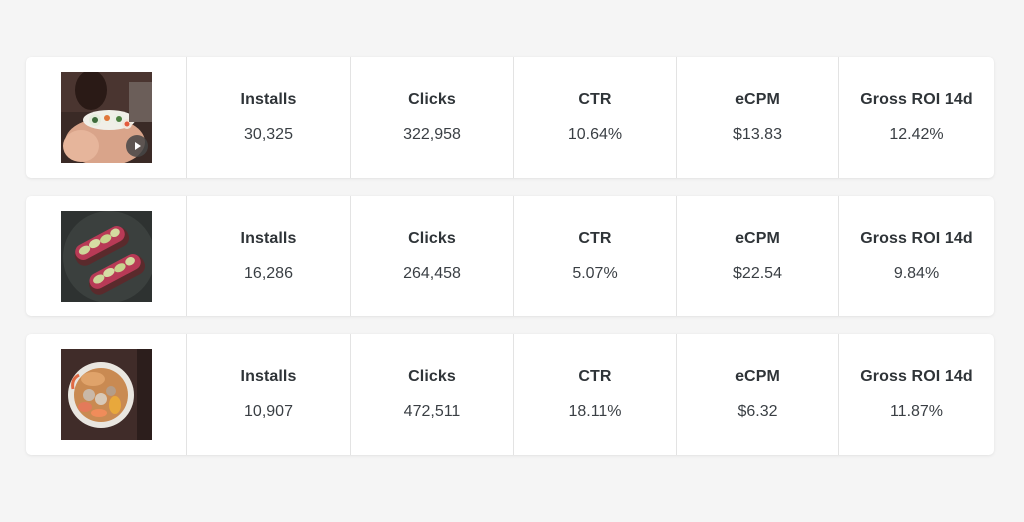 This screenshot has width=1024, height=522. What do you see at coordinates (758, 117) in the screenshot?
I see `metric-ecpm: eCPM $13.83` at bounding box center [758, 117].